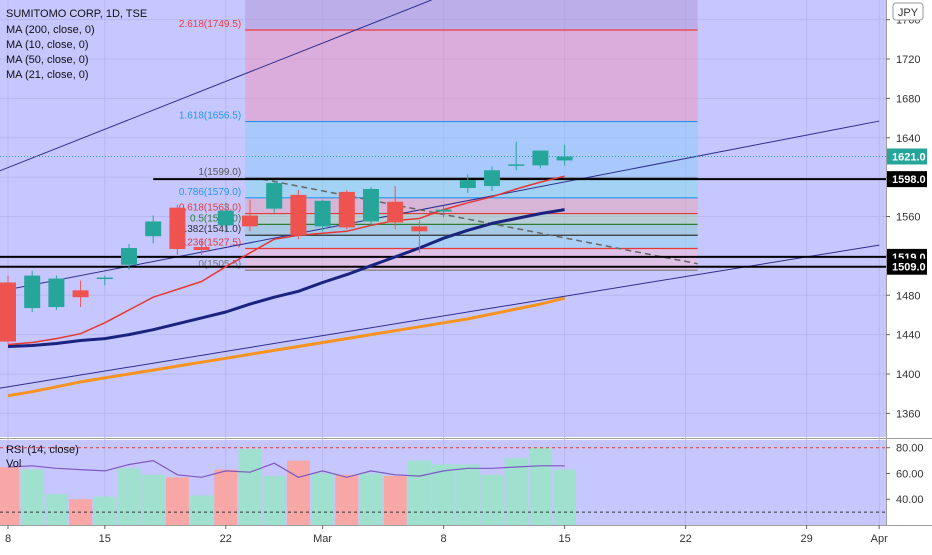  What do you see at coordinates (50, 30) in the screenshot?
I see `ma-legend-label: MA (200, close, 0)` at bounding box center [50, 30].